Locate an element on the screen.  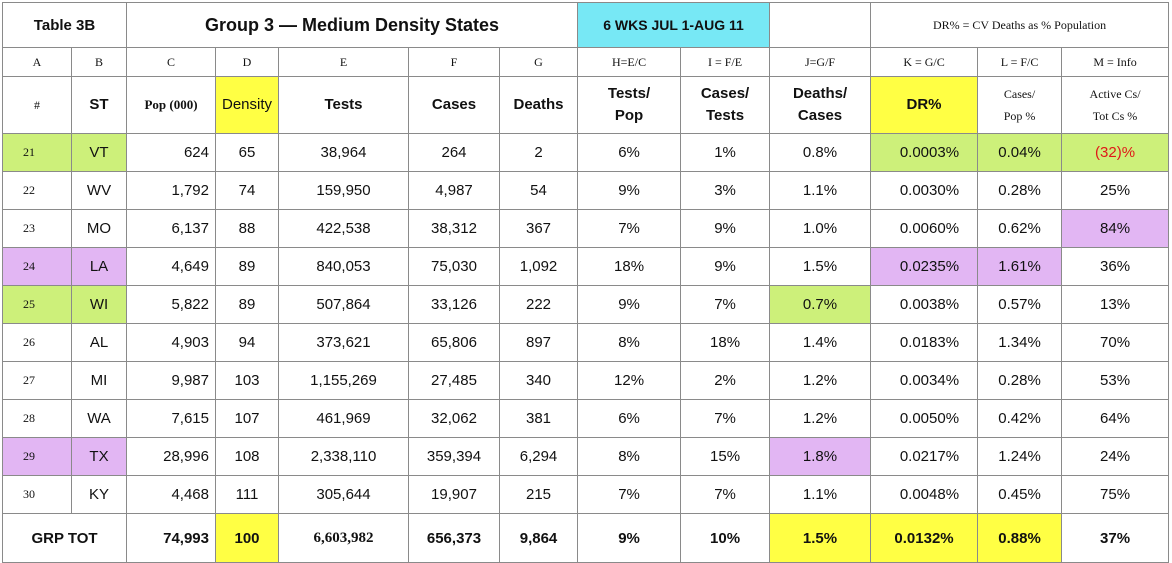
cell-dr: 0.0030% is located at coordinates (924, 190).